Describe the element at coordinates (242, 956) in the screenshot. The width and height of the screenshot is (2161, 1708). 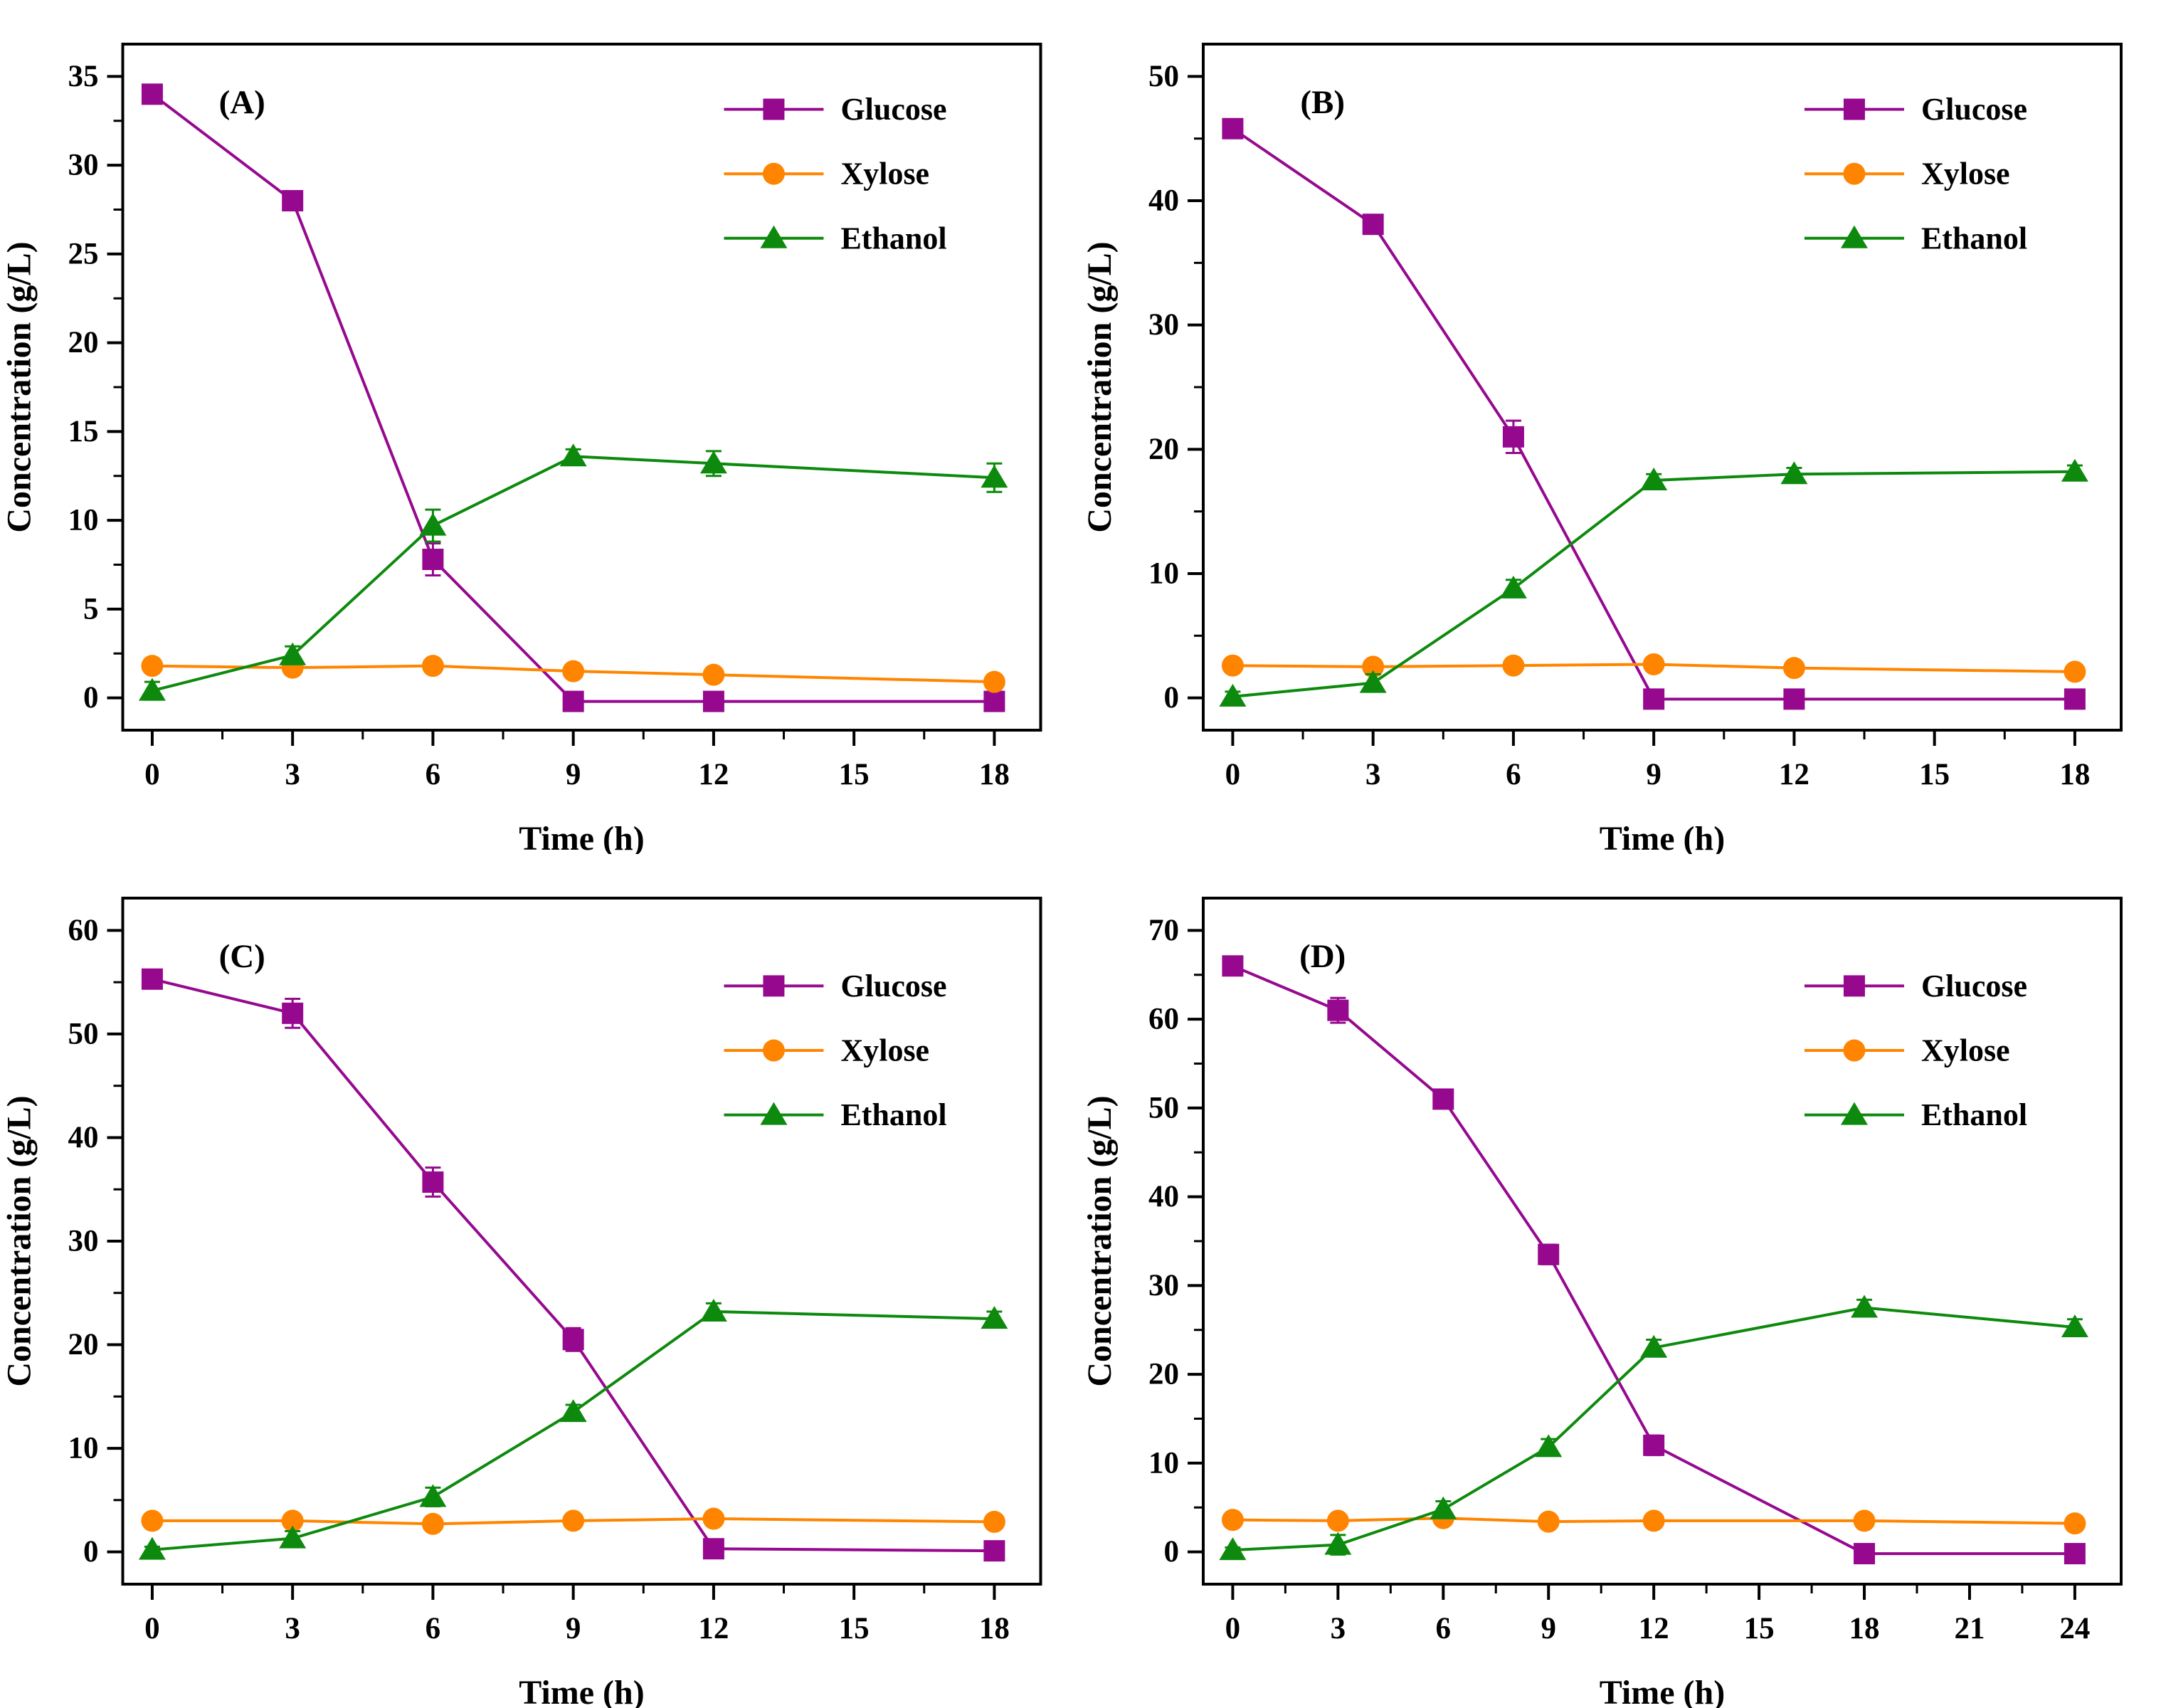
I see `panel-label: (C)` at that location.